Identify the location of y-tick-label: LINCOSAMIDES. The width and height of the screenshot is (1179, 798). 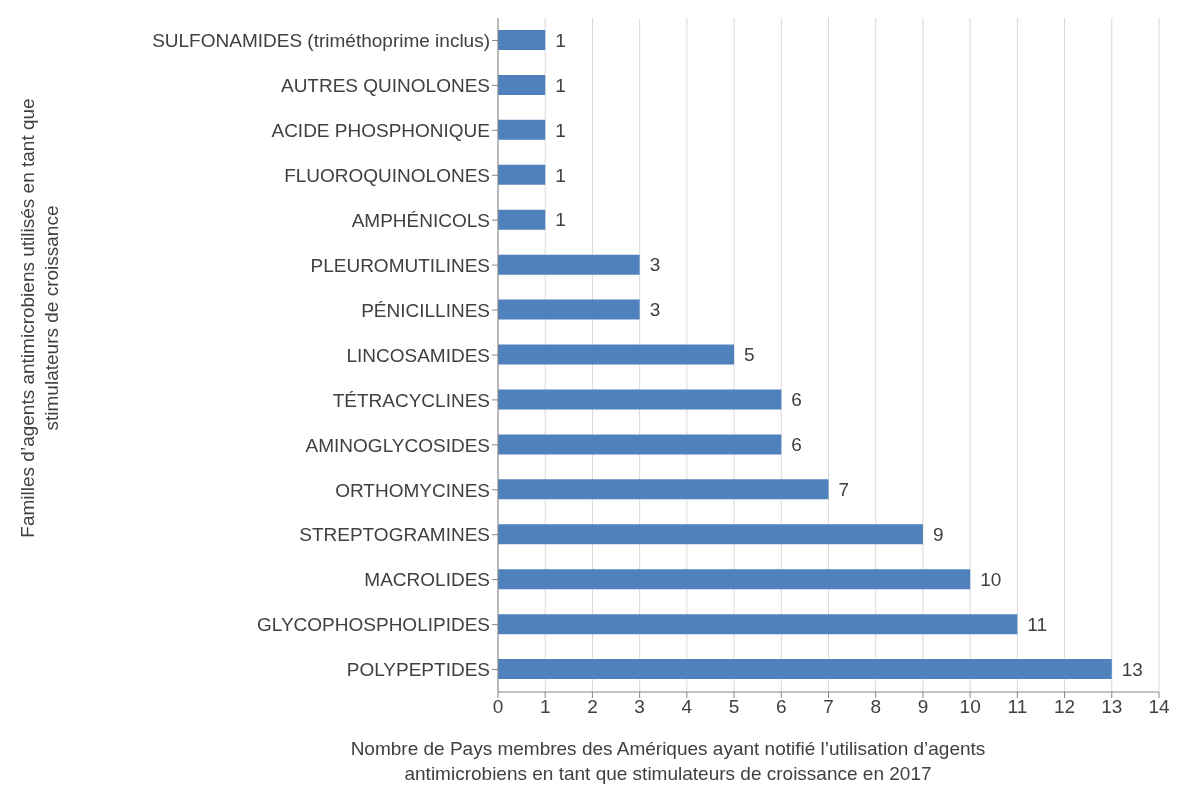
(418, 355).